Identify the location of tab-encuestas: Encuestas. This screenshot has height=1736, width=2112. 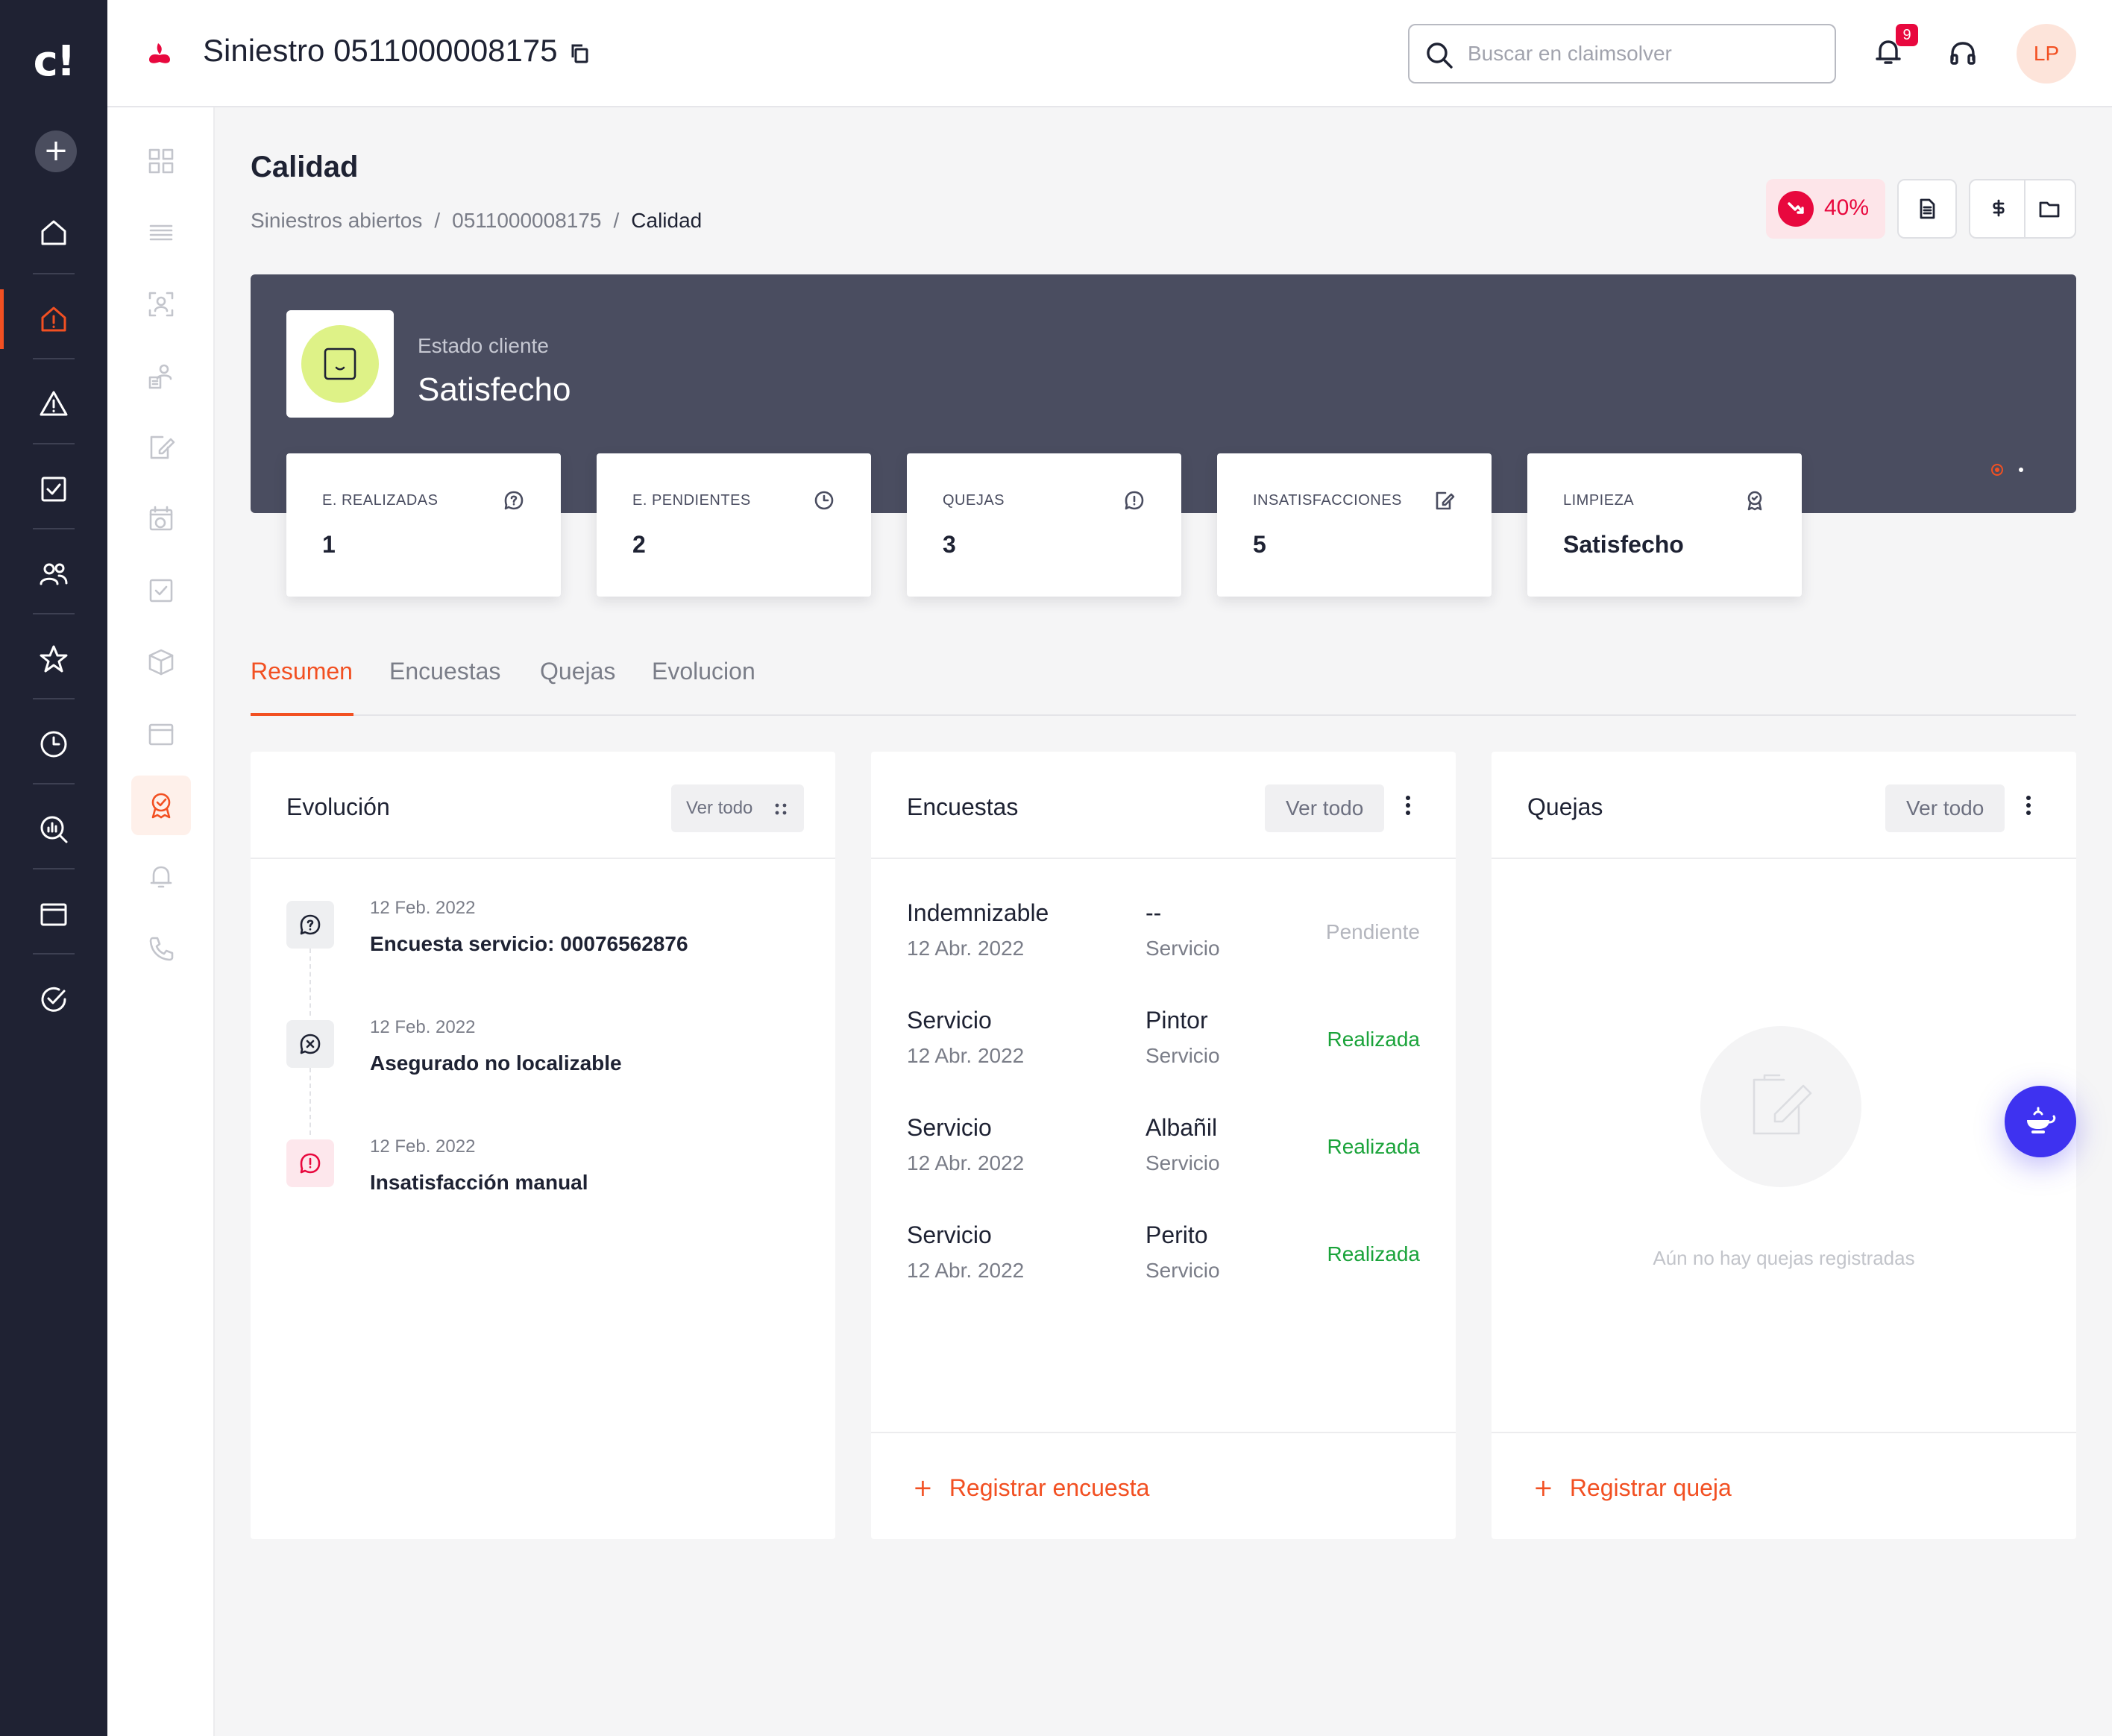
(445, 671).